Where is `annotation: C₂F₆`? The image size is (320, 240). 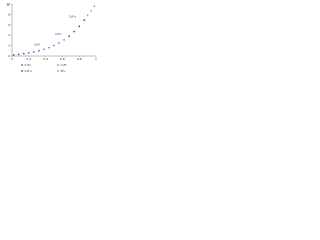
annotation: C₂F₆ is located at coordinates (37, 45).